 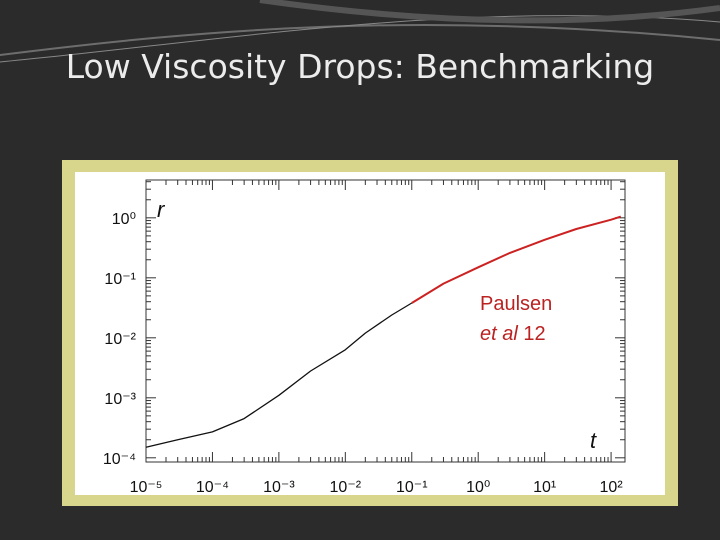 I want to click on annotation-year: 12, so click(x=534, y=334).